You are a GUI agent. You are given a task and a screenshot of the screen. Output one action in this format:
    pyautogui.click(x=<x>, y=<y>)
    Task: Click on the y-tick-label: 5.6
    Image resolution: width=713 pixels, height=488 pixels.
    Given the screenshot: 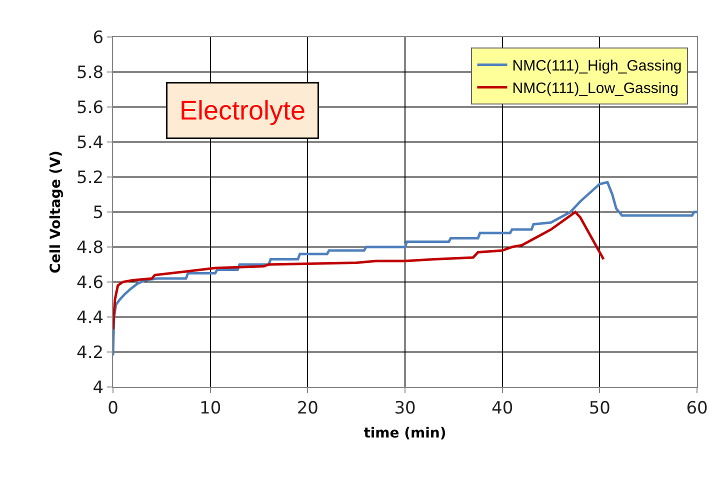 What is the action you would take?
    pyautogui.click(x=90, y=108)
    